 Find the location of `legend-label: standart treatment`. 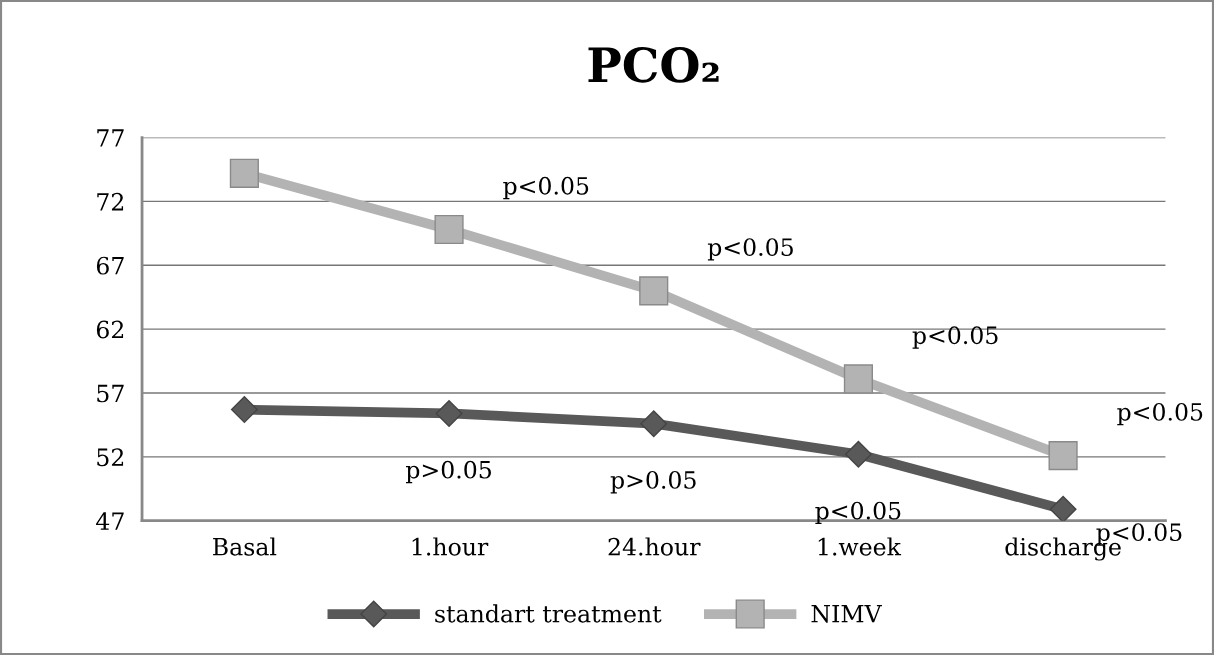

legend-label: standart treatment is located at coordinates (548, 613).